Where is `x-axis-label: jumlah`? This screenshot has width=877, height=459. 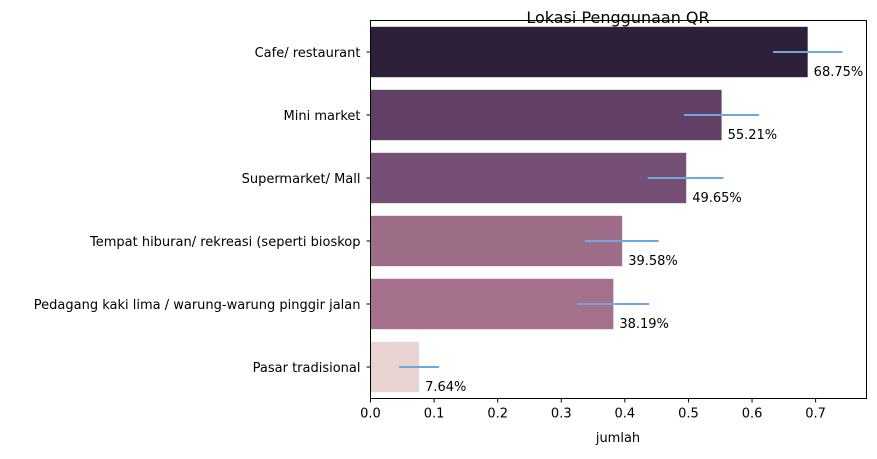 x-axis-label: jumlah is located at coordinates (617, 438).